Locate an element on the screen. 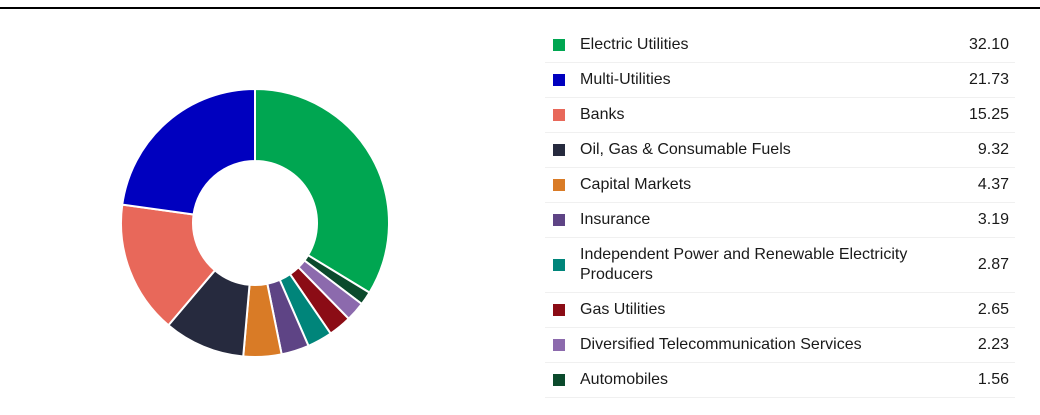  legend-value: 2.65 is located at coordinates (993, 309).